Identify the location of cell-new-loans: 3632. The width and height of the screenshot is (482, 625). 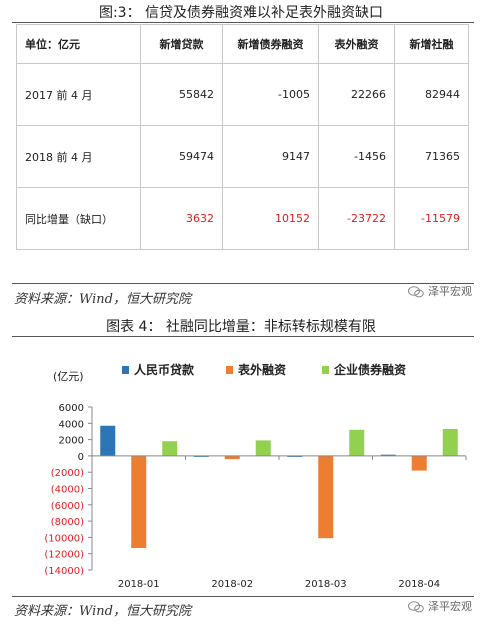
(181, 218).